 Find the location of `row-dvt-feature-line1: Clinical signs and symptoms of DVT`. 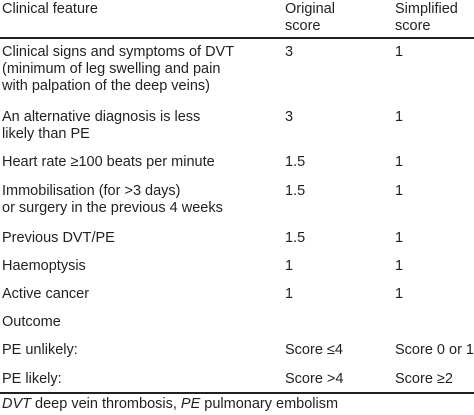

row-dvt-feature-line1: Clinical signs and symptoms of DVT is located at coordinates (118, 52).